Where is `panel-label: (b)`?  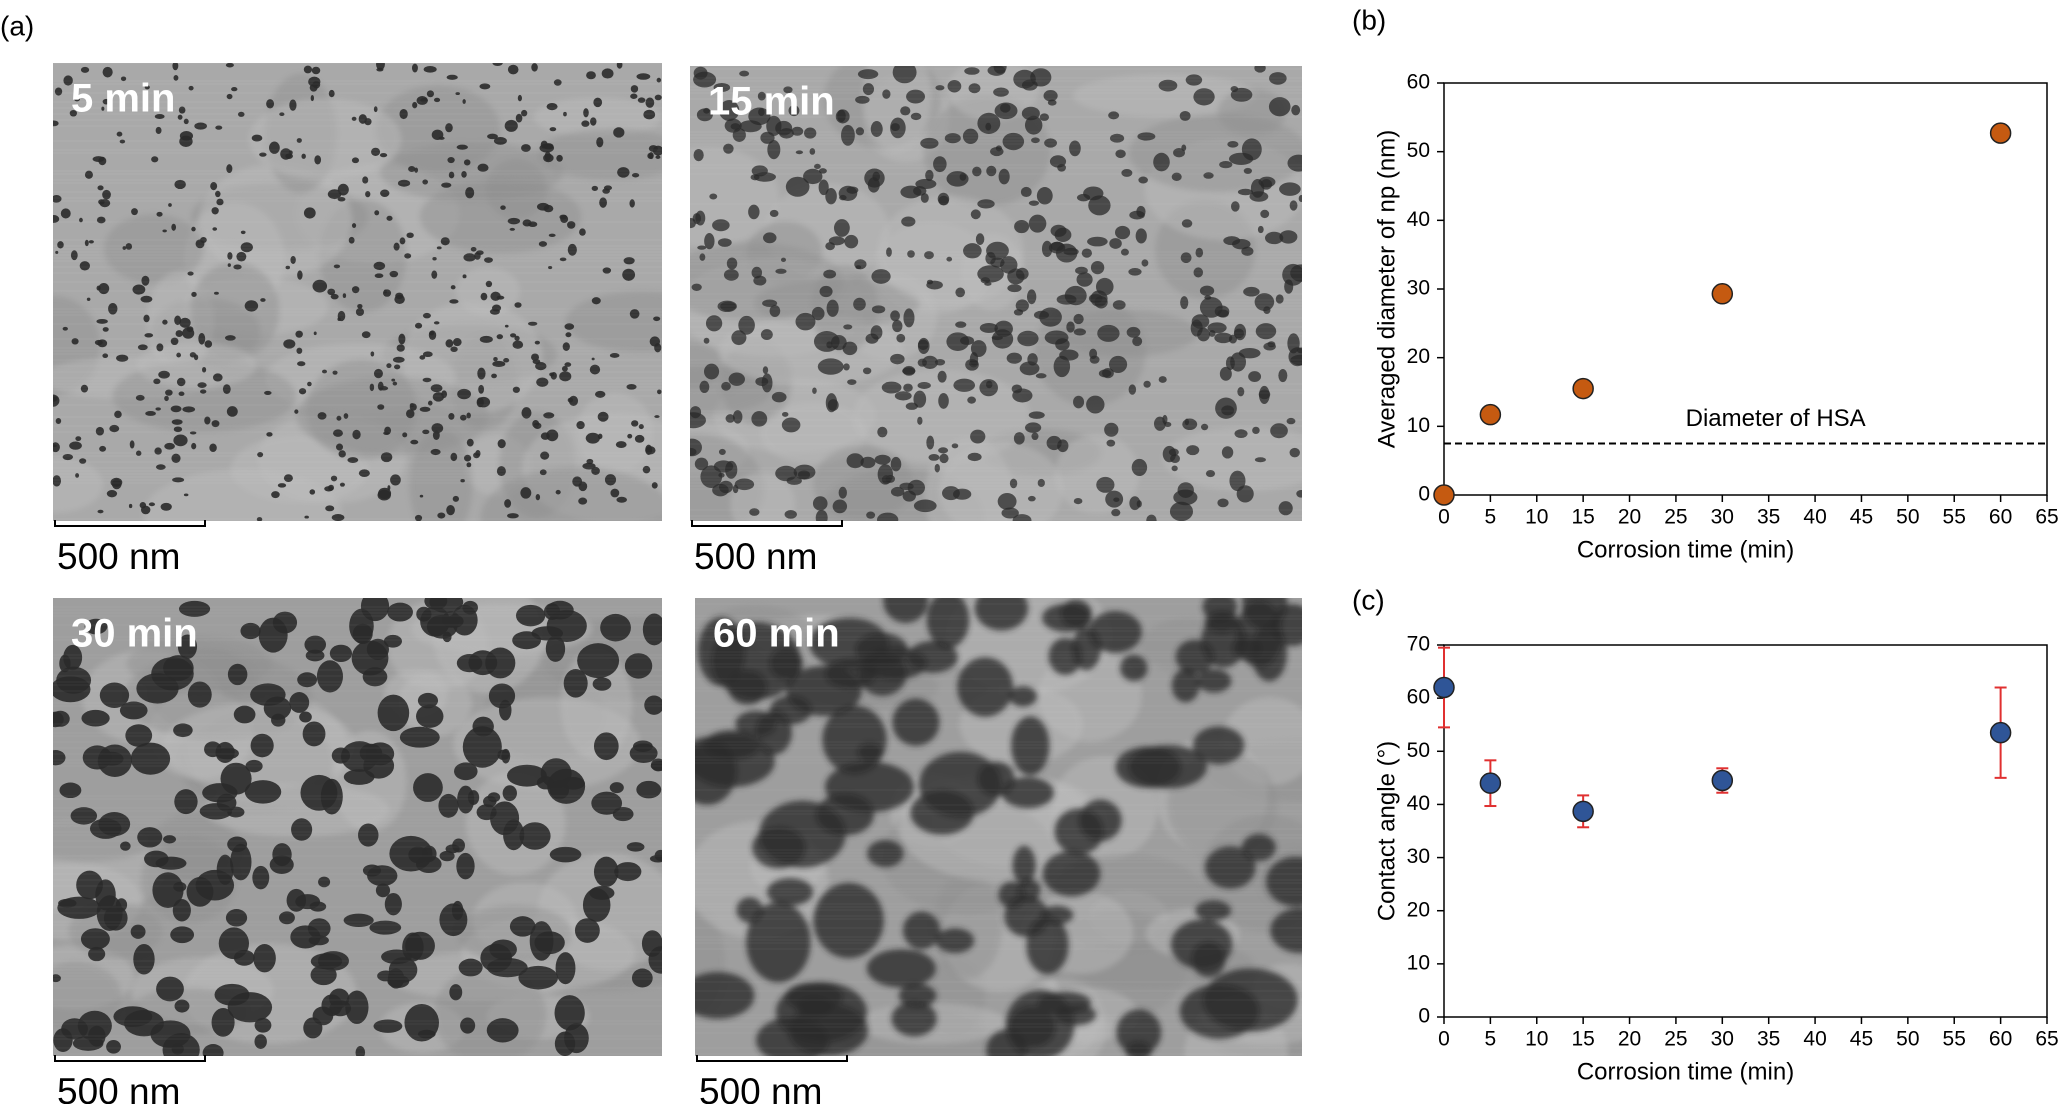
panel-label: (b) is located at coordinates (1369, 19).